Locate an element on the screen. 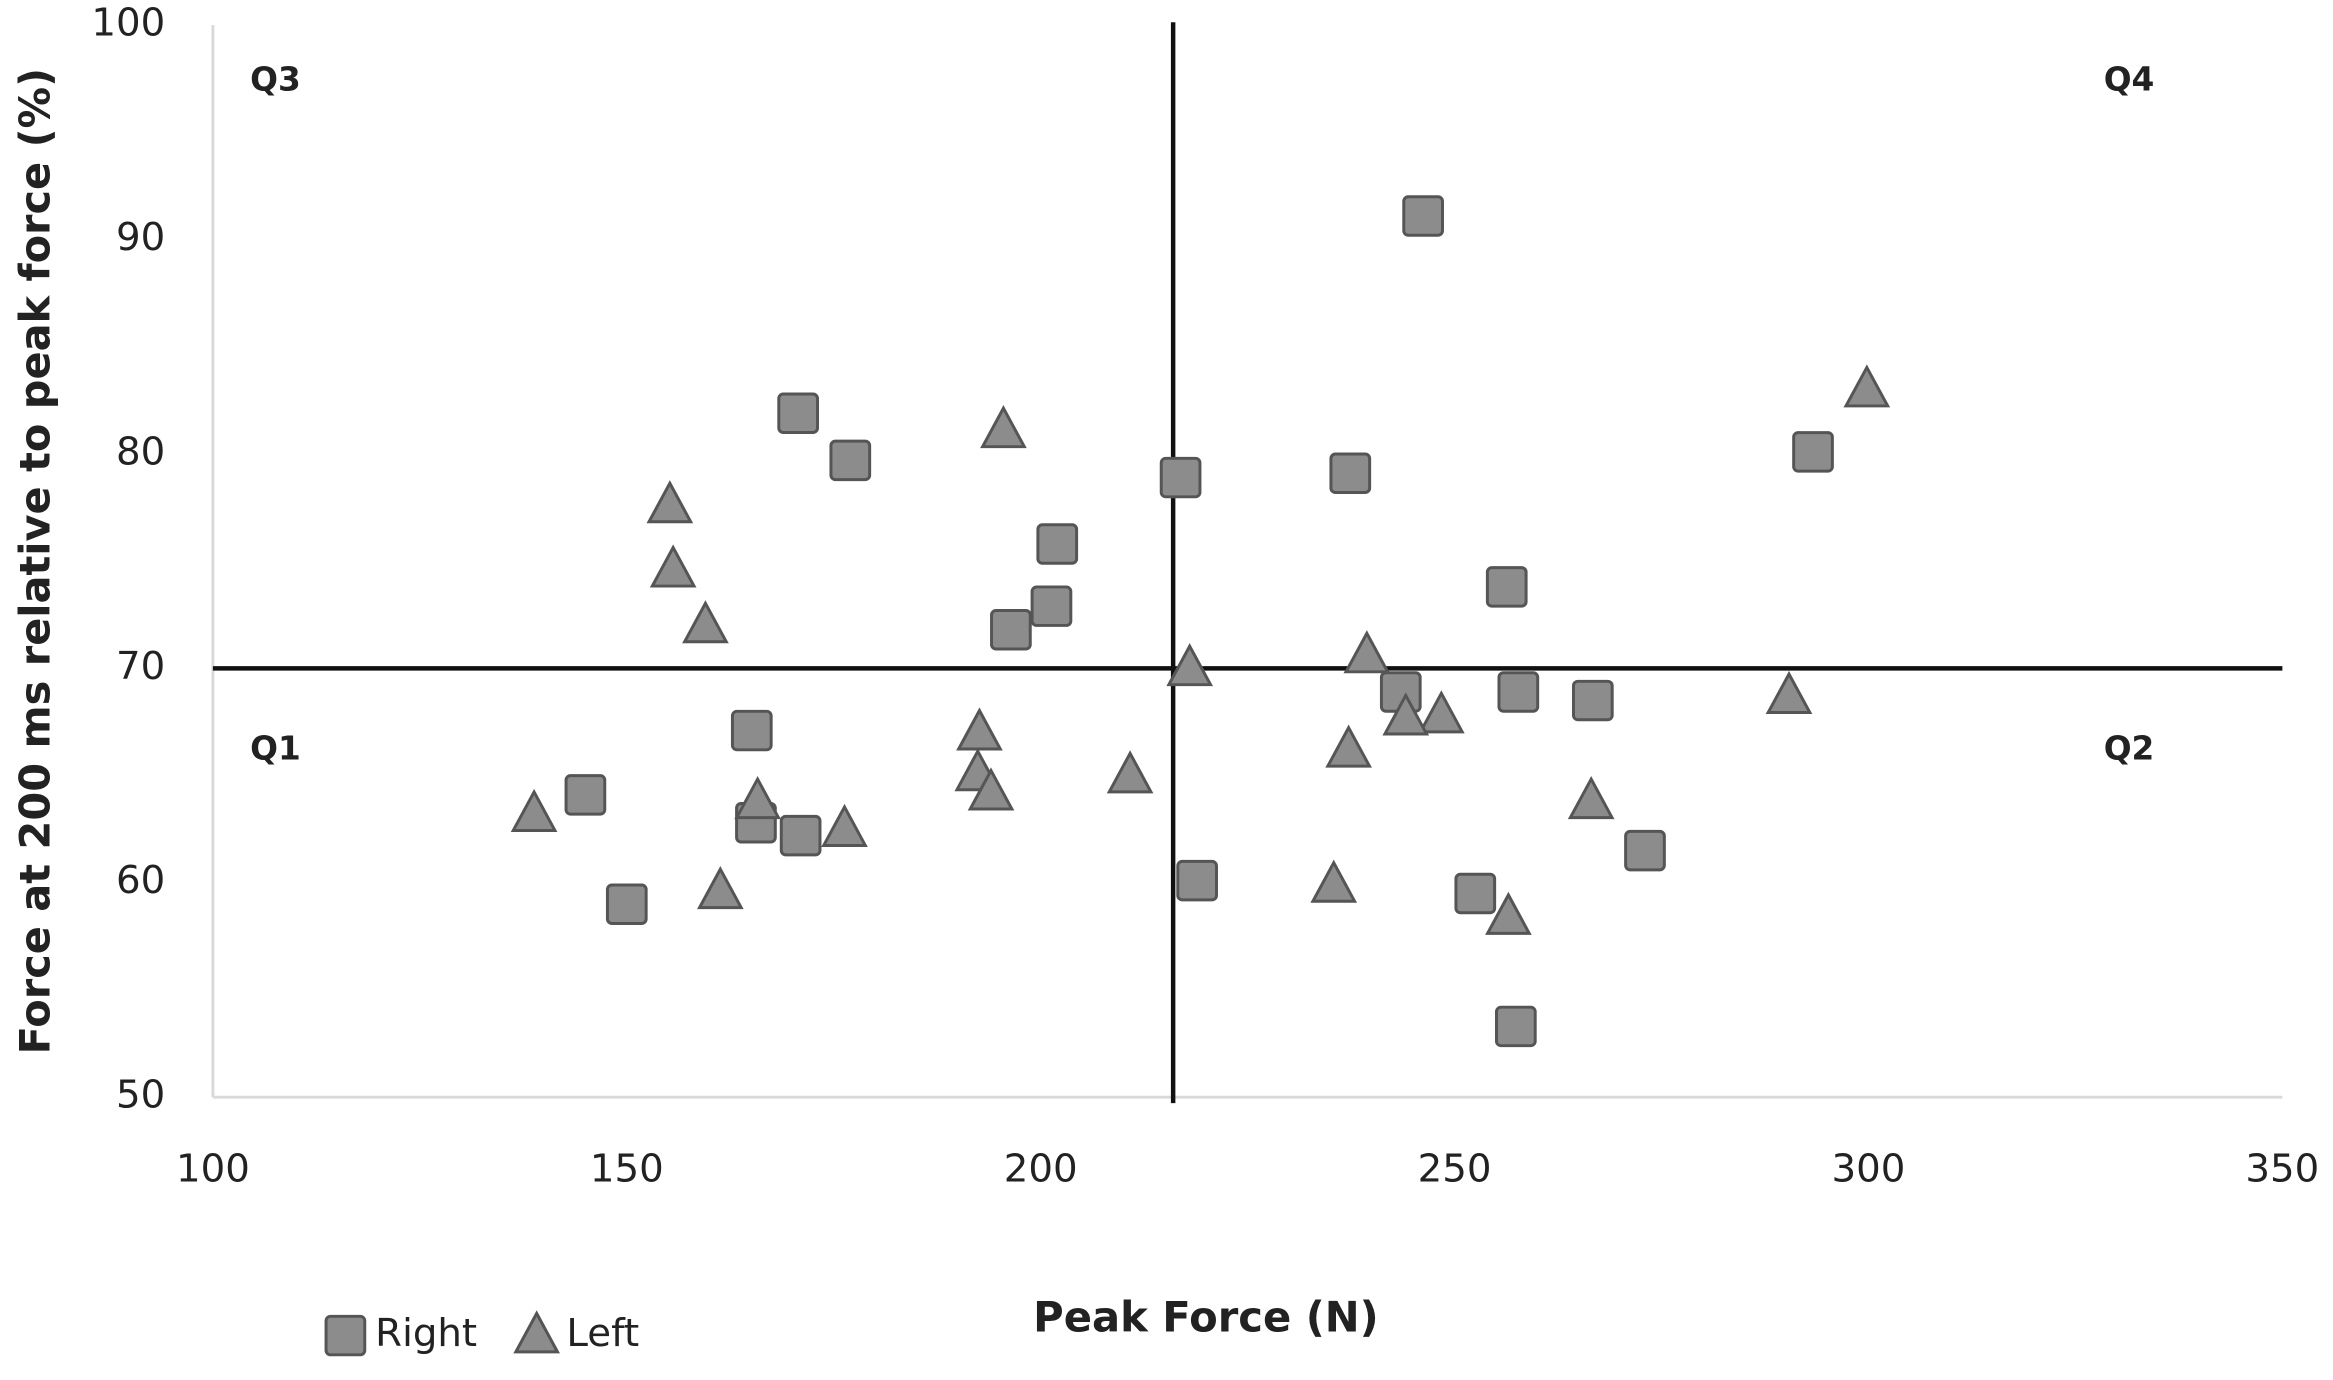 Image resolution: width=2333 pixels, height=1380 pixels. x-axis-title: Peak Force (N) is located at coordinates (1206, 1317).